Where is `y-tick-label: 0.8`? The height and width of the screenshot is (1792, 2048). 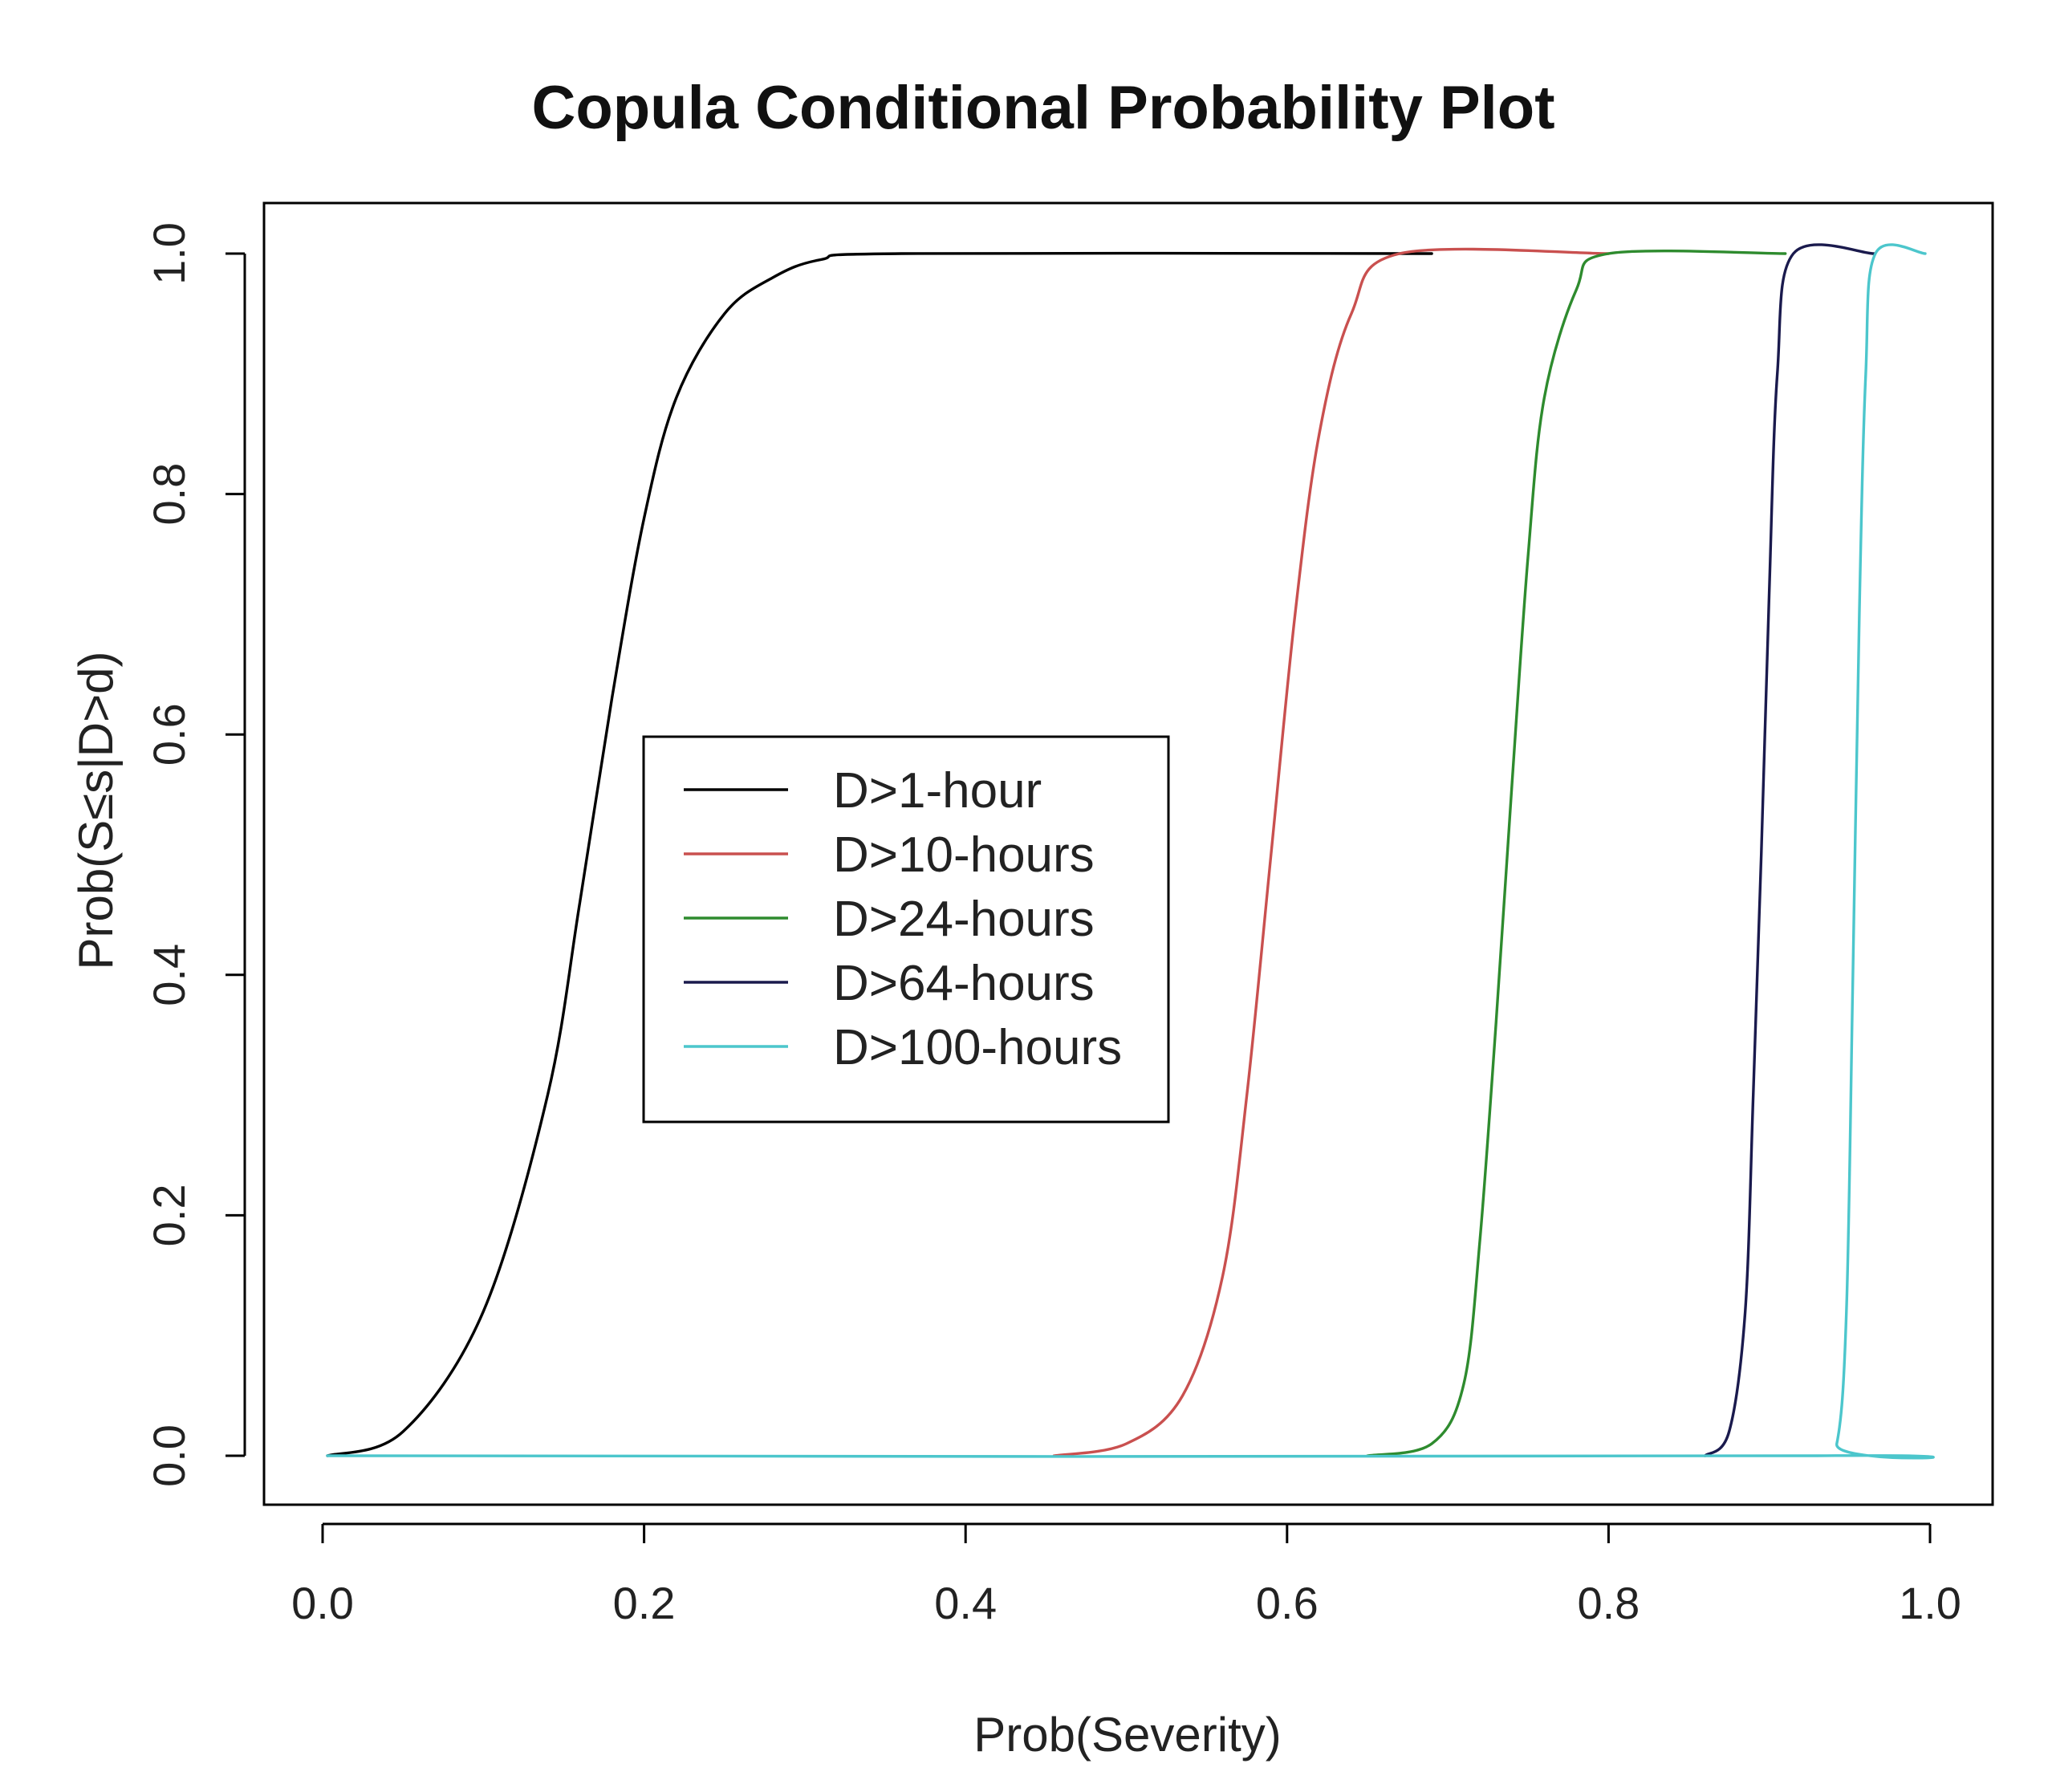
y-tick-label: 0.8 is located at coordinates (169, 494).